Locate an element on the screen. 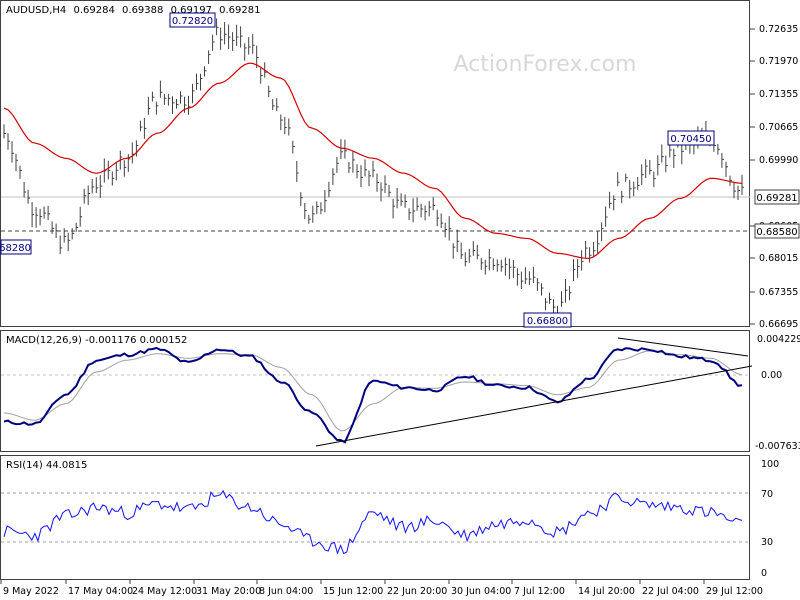 The height and width of the screenshot is (600, 800). x-tick-label: 17 May 04:00 is located at coordinates (100, 591).